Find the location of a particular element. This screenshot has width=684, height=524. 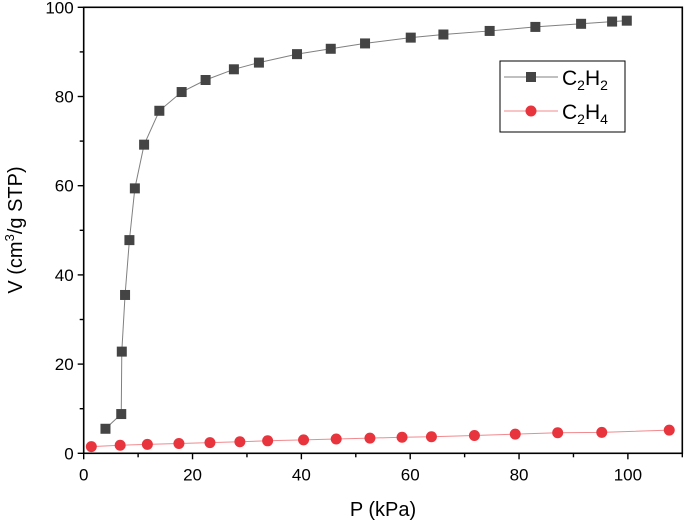

x-tick-label: 60 is located at coordinates (410, 474).